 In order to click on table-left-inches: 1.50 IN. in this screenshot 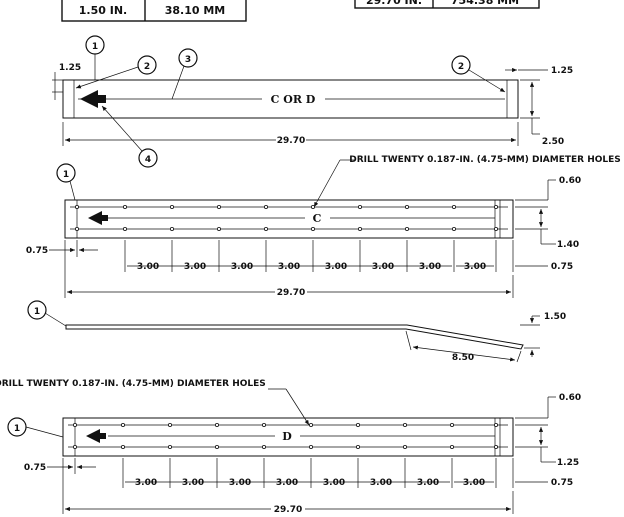, I will do `click(103, 10)`.